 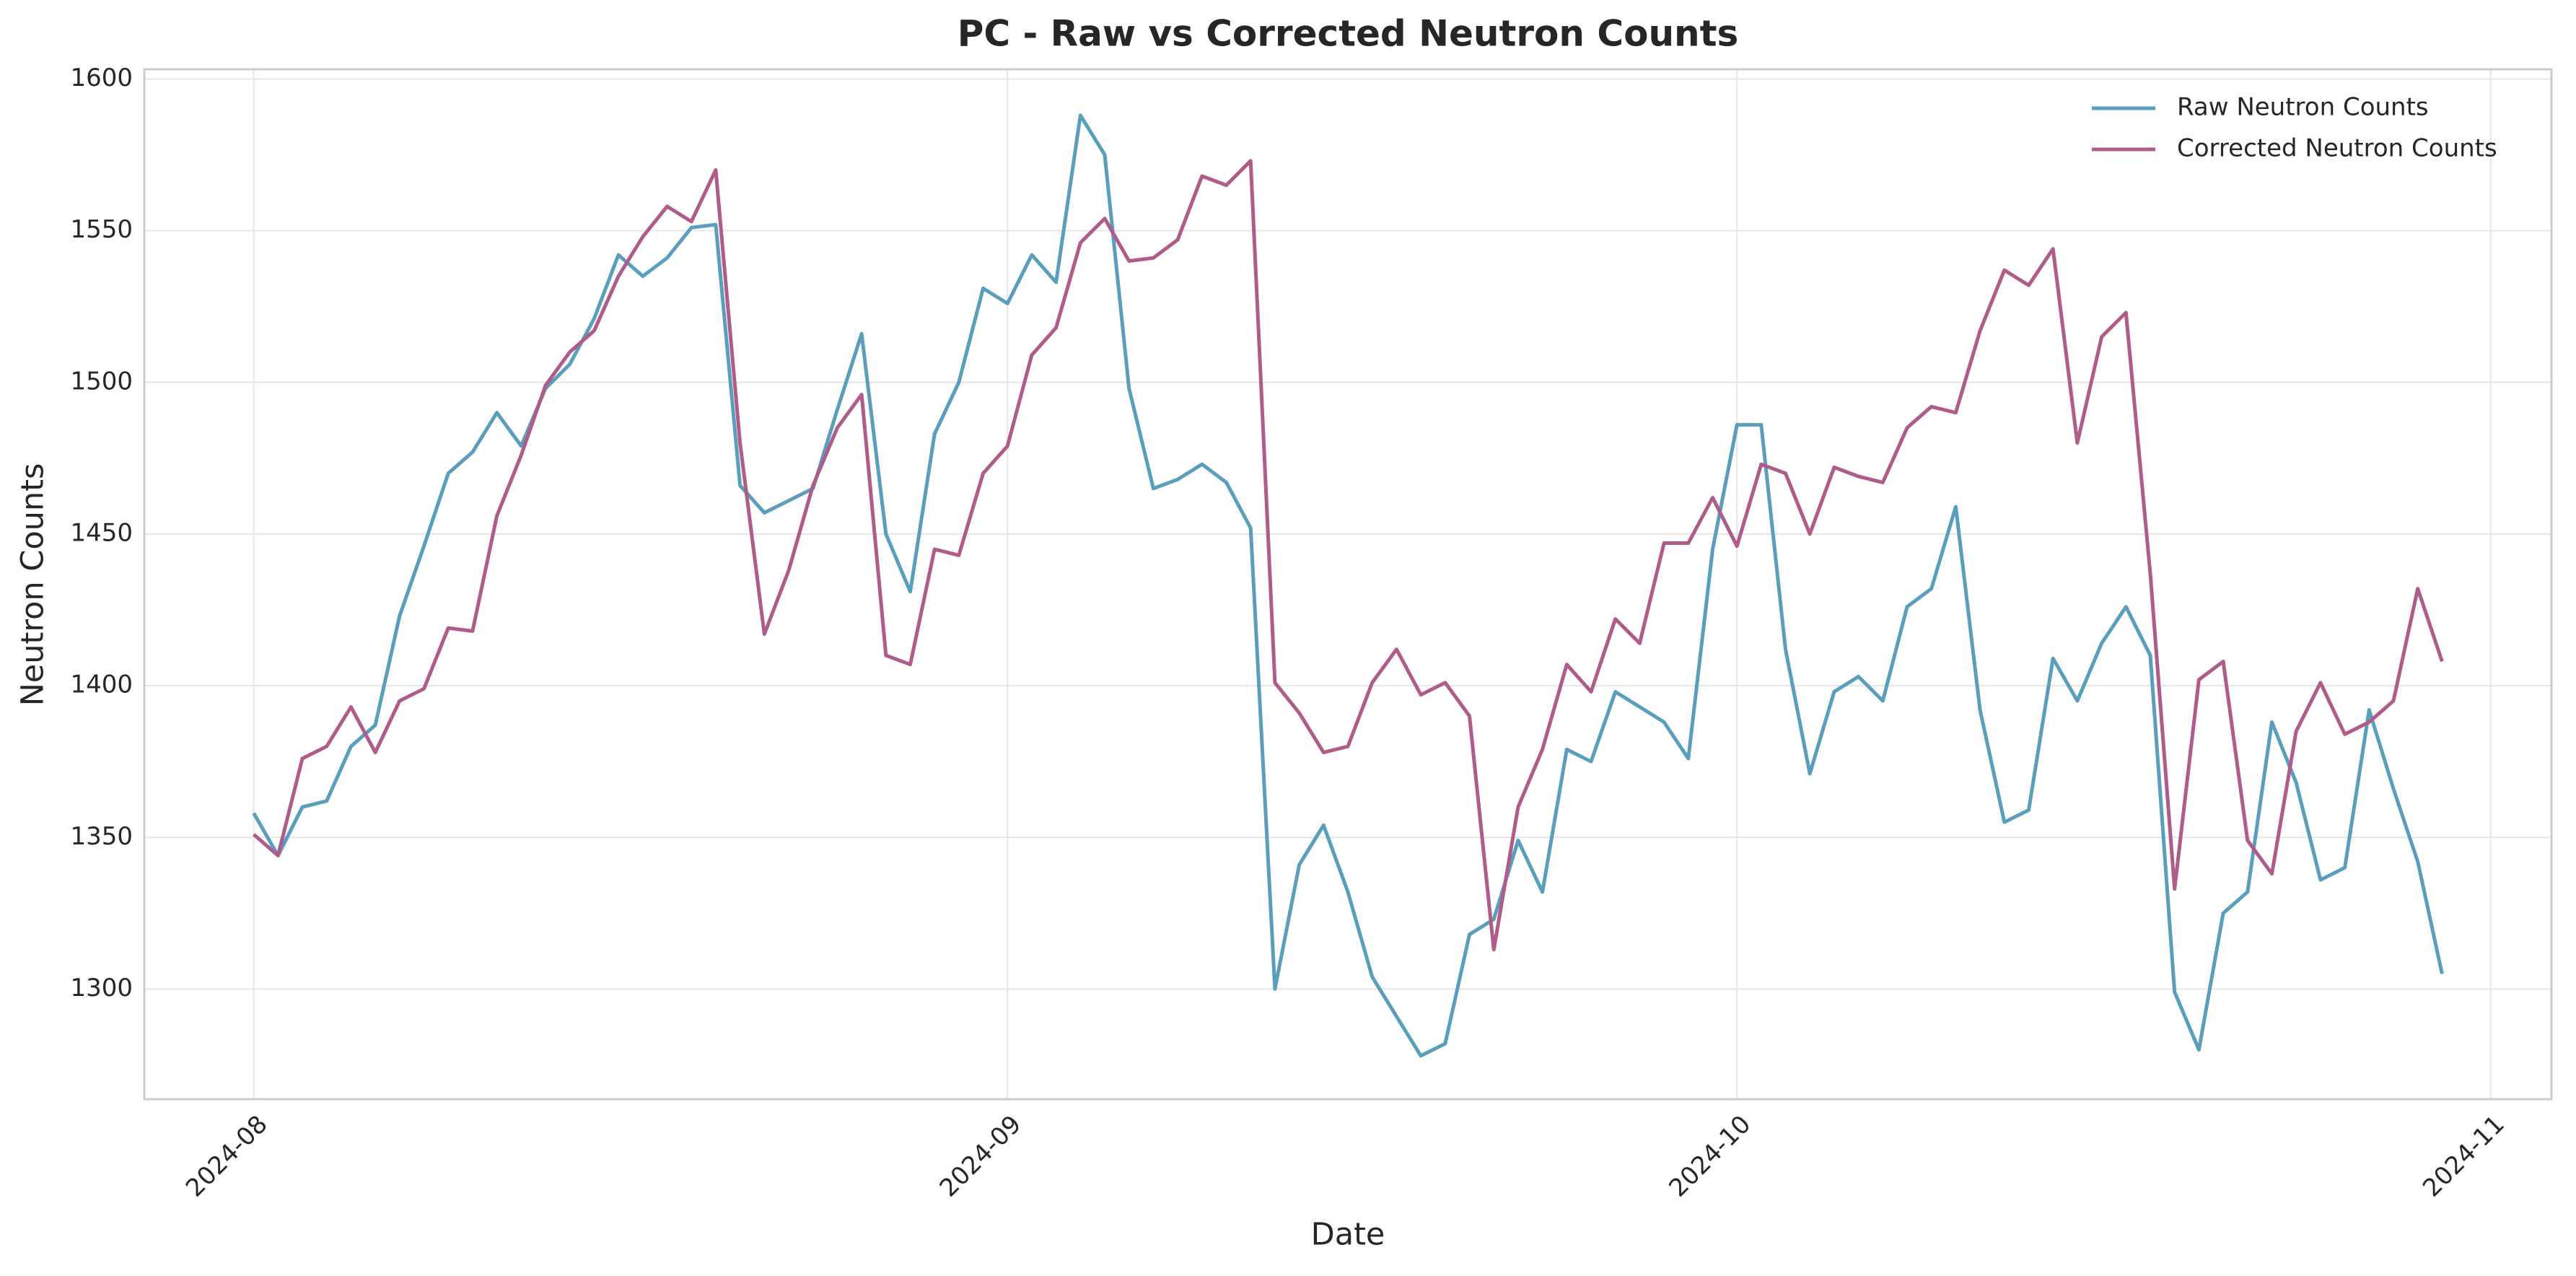 What do you see at coordinates (2303, 107) in the screenshot?
I see `legend-label: Raw Neutron Counts` at bounding box center [2303, 107].